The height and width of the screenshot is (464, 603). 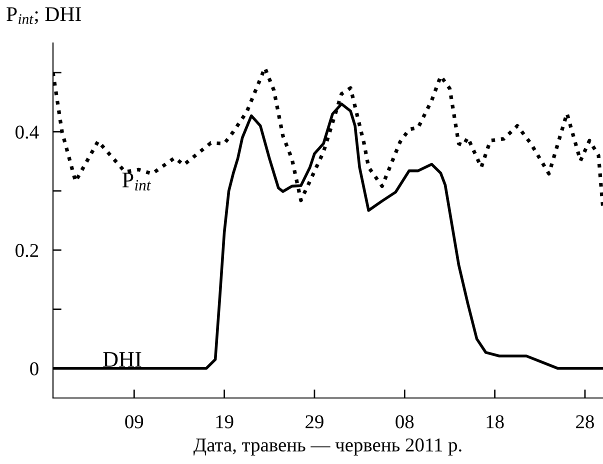 I want to click on x-tick-label: 08, so click(x=405, y=421).